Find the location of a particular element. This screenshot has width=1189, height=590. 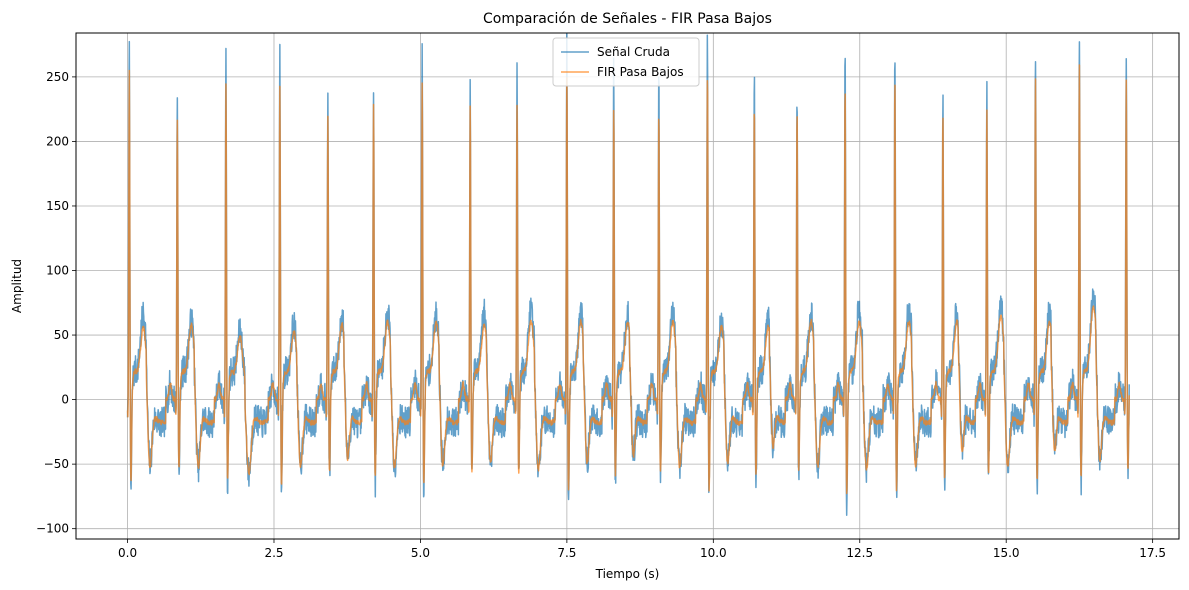

y-tick-label: −100 is located at coordinates (52, 529).